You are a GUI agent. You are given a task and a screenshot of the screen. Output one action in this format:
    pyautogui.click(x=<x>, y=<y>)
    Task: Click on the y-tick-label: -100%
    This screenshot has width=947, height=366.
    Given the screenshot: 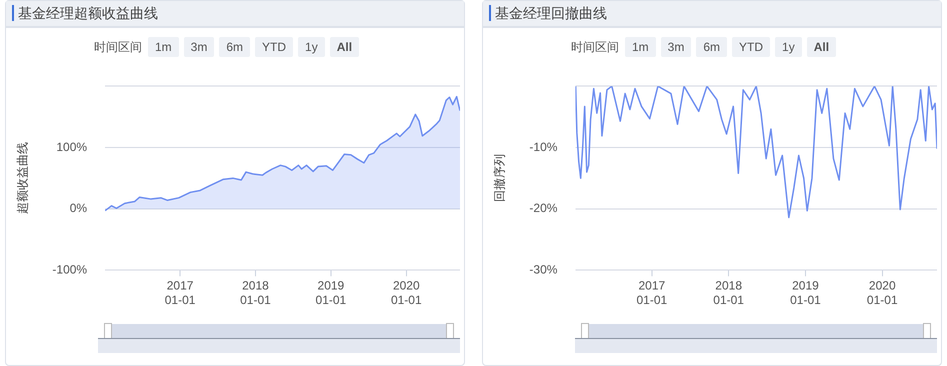 What is the action you would take?
    pyautogui.click(x=70, y=269)
    